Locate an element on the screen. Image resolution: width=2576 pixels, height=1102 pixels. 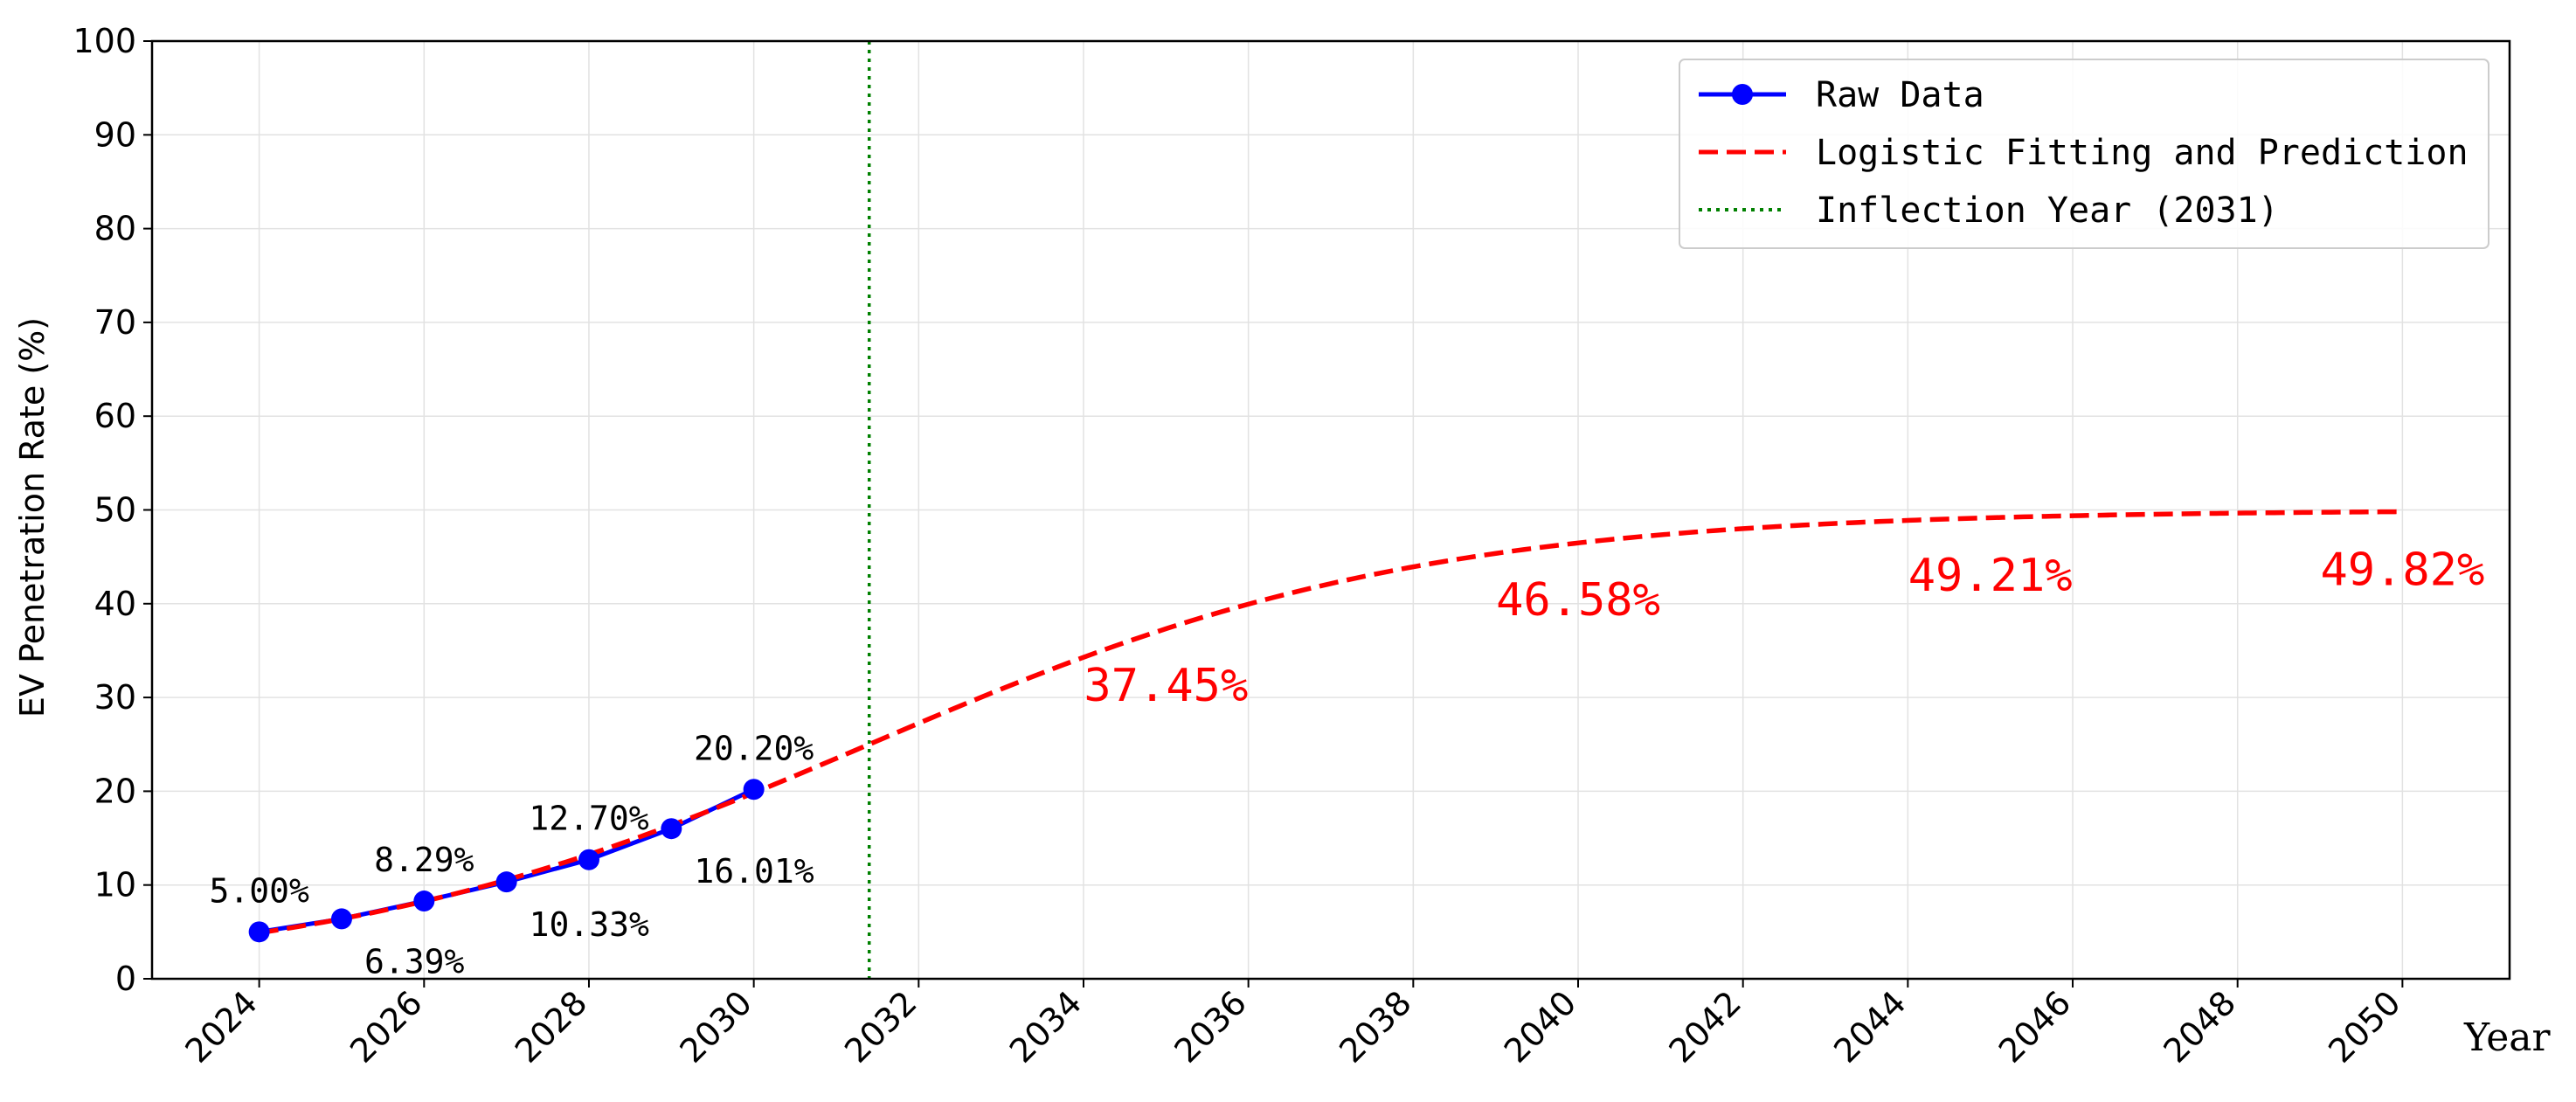
x-tick-label: 2040 is located at coordinates (1540, 1027).